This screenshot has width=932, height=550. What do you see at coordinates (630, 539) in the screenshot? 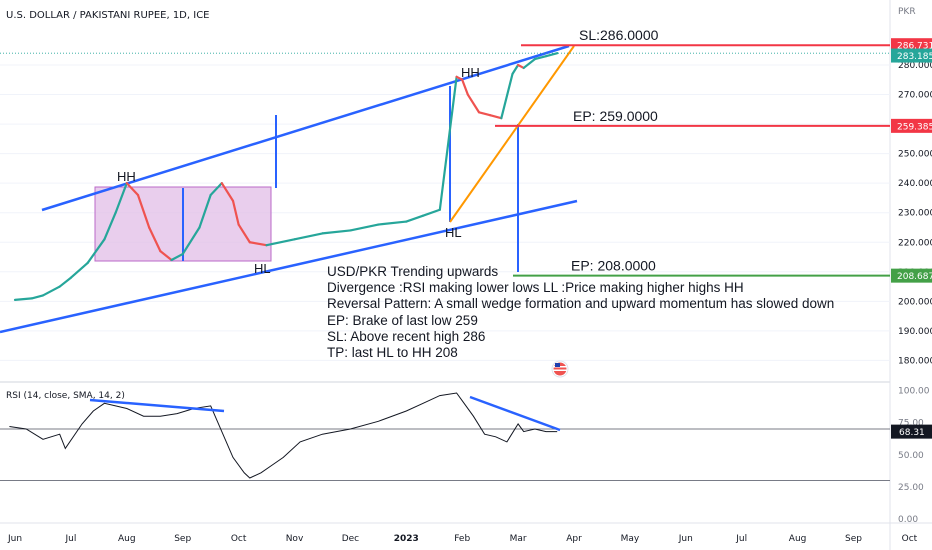
I see `time-tick-label: May` at bounding box center [630, 539].